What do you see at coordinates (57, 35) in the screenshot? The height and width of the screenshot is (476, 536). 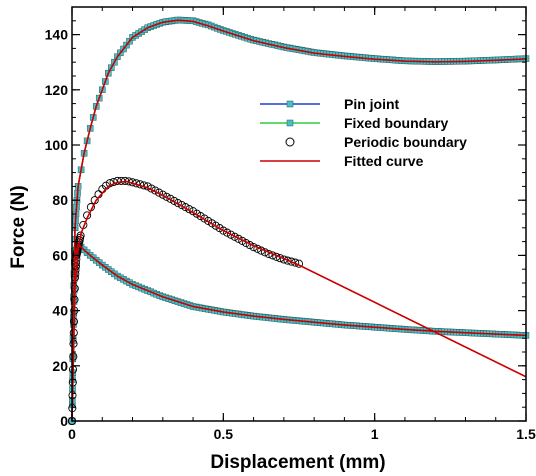 I see `y-tick-label: 140` at bounding box center [57, 35].